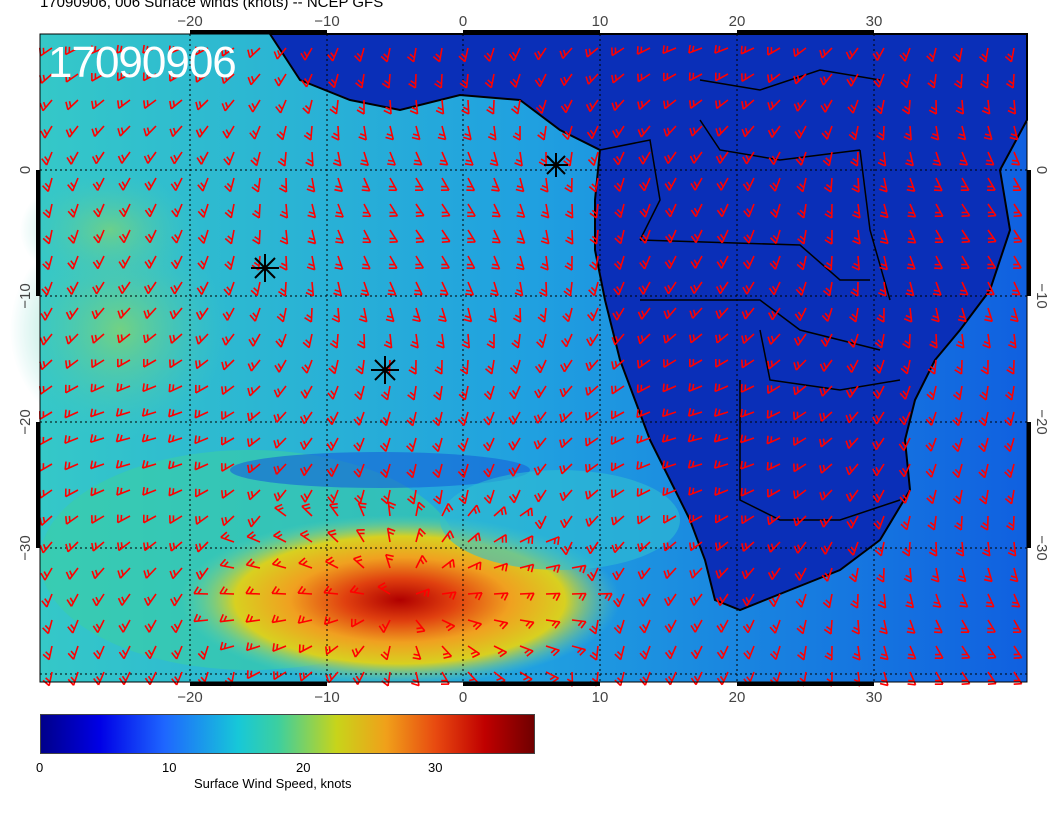  Describe the element at coordinates (25, 421) in the screenshot. I see `lat-tick: −20` at that location.